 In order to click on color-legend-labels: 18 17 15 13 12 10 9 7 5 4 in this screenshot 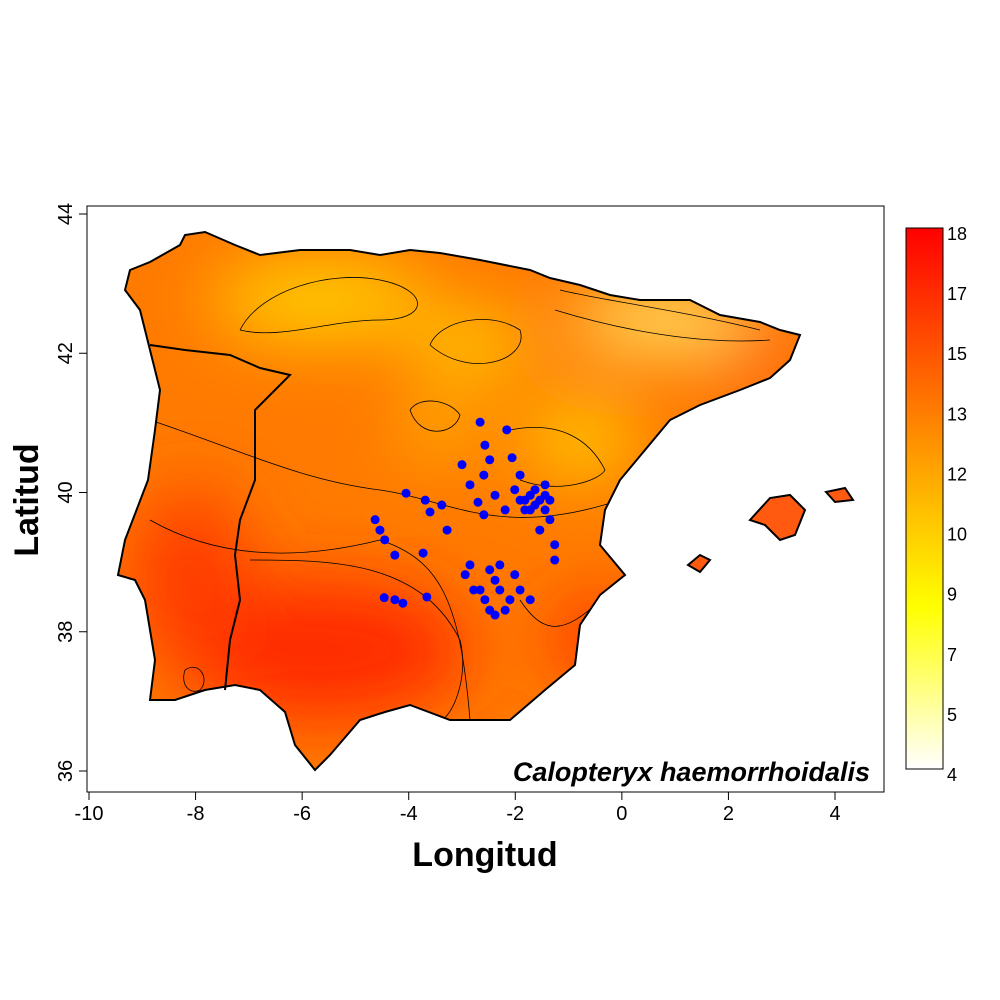, I will do `click(957, 504)`.